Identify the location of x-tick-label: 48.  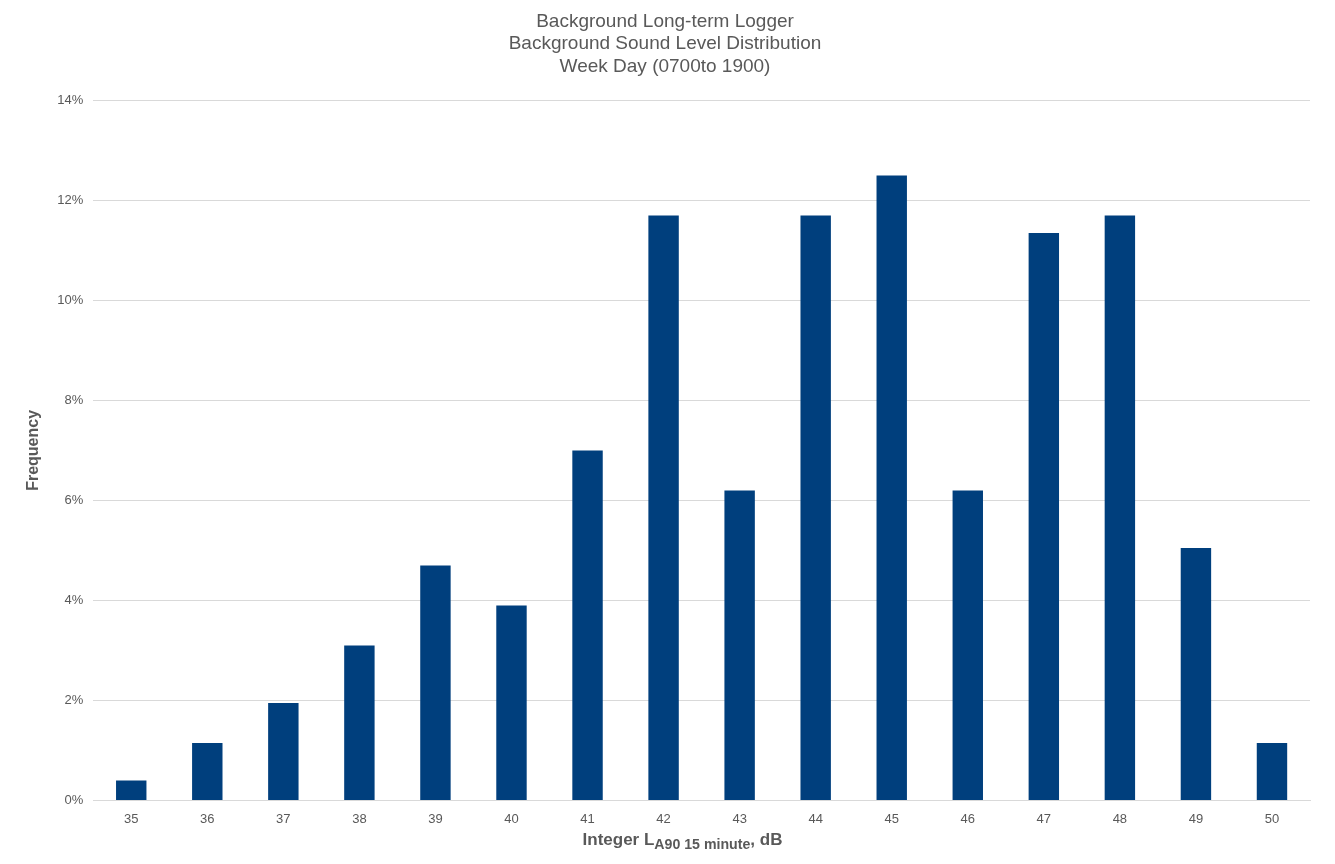
(1120, 818).